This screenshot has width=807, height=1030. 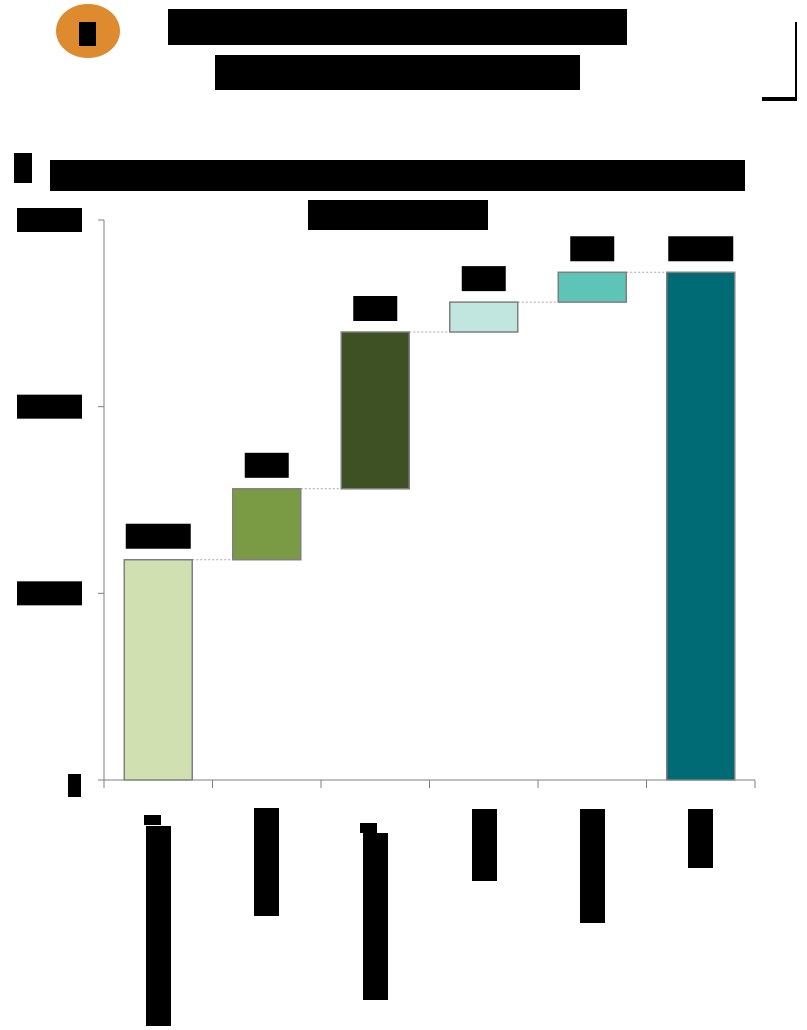 I want to click on corner-bracket-horizontal, so click(x=779, y=99).